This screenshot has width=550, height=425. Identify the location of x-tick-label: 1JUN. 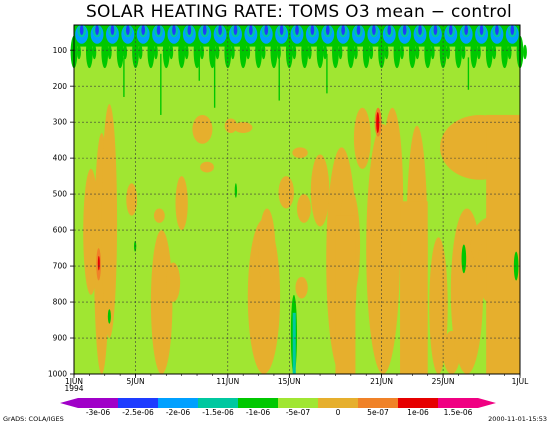
(74, 381).